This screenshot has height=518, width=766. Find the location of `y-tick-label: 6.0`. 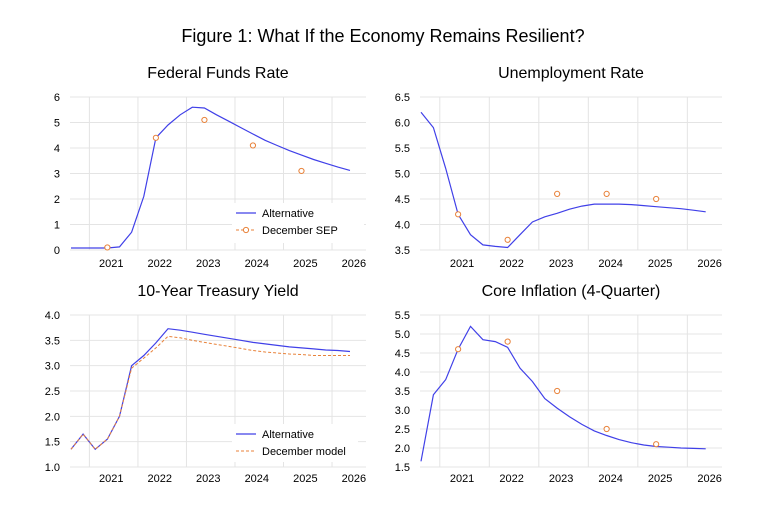

y-tick-label: 6.0 is located at coordinates (402, 124).